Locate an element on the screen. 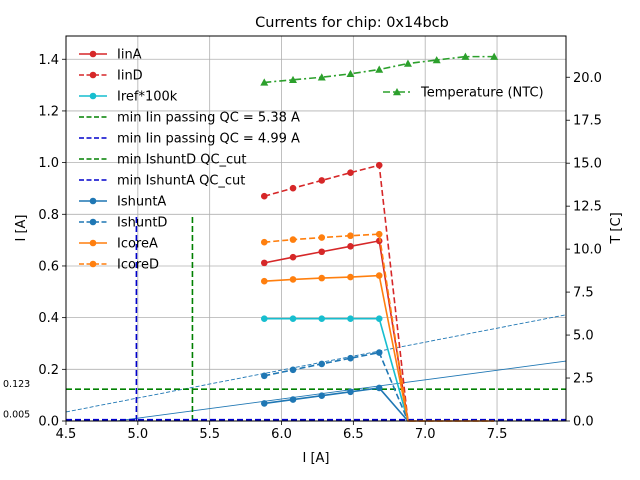 The height and width of the screenshot is (480, 640). legend-label: IshuntD is located at coordinates (142, 223).